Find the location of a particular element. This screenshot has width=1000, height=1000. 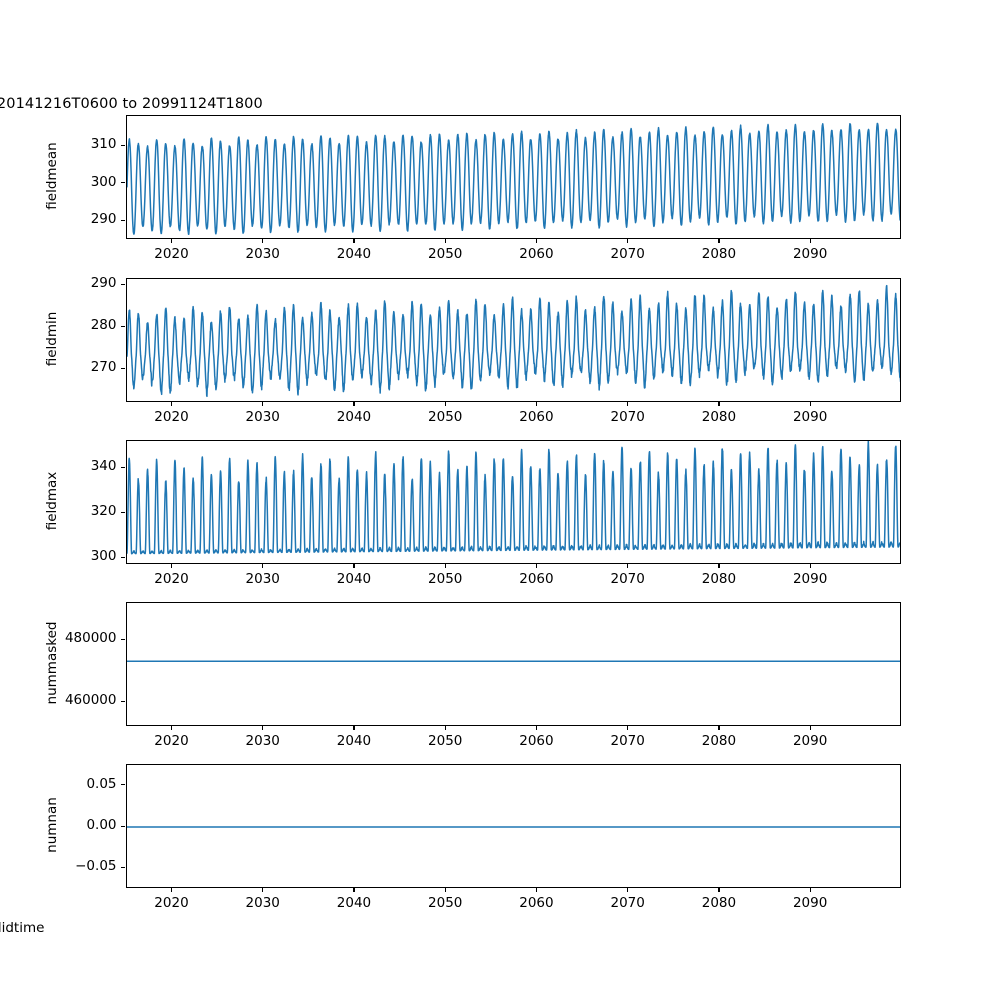

y-tick-label: 460000 is located at coordinates (90, 700).